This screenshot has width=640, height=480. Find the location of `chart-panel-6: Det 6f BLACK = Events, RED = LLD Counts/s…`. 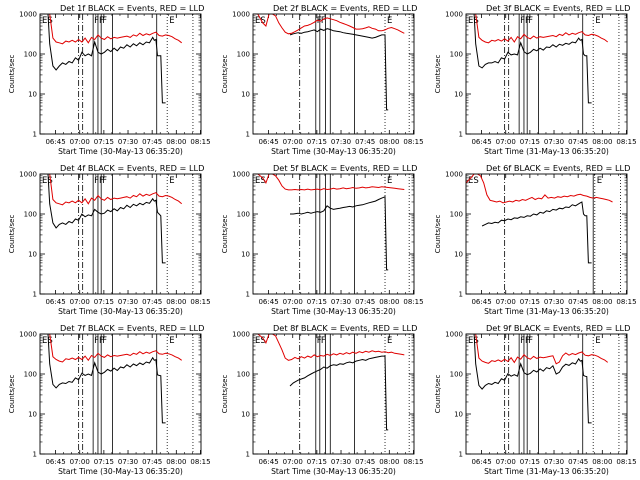

chart-panel-6: Det 6f BLACK = Events, RED = LLD Counts/s… is located at coordinates (535, 239).